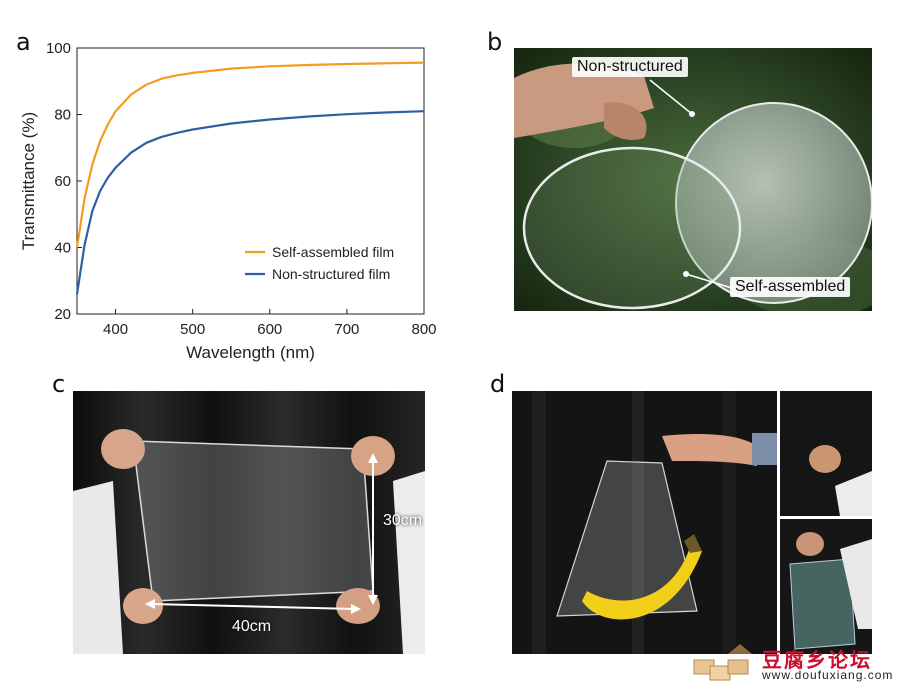  Describe the element at coordinates (498, 384) in the screenshot. I see `panel-label-d: d` at that location.